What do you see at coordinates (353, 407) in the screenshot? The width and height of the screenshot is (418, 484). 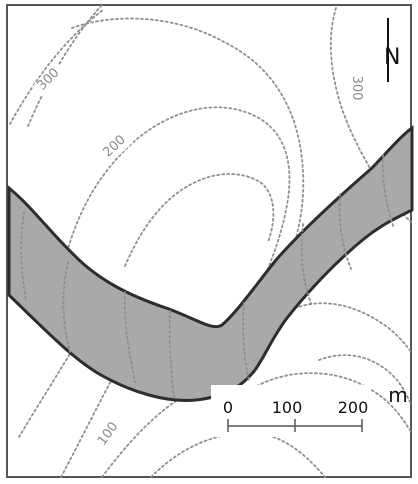 I see `scale-label-200: 200` at bounding box center [353, 407].